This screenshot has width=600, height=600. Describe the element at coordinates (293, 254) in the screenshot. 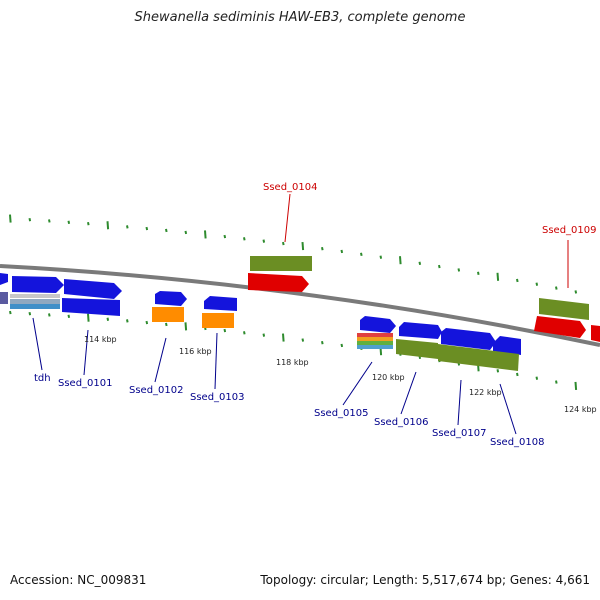

I see `outer-dotted-track` at that location.